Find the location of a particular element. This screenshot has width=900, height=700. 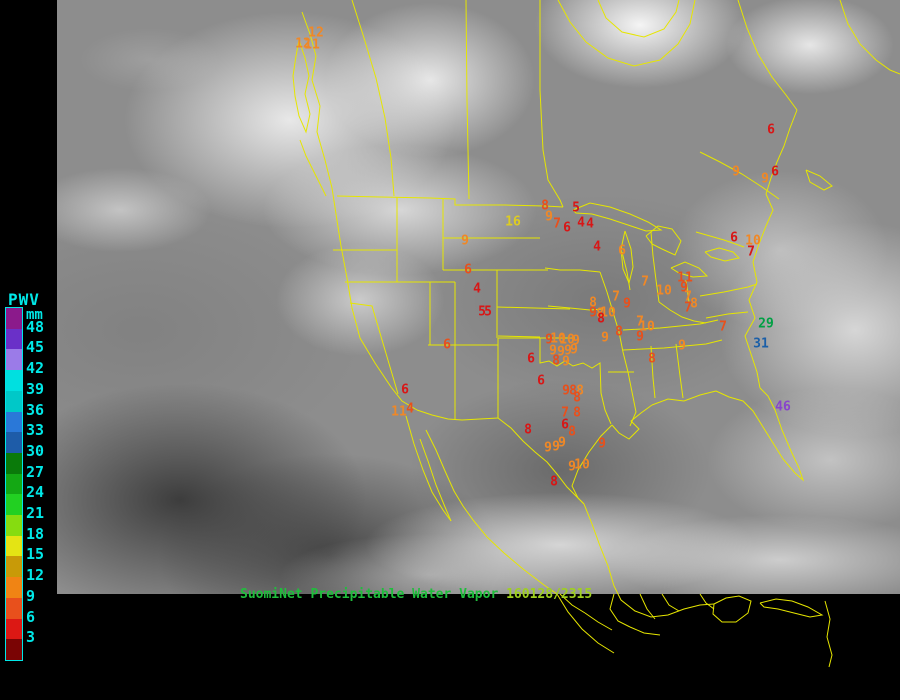

legend-title: PWV is located at coordinates (24, 299).